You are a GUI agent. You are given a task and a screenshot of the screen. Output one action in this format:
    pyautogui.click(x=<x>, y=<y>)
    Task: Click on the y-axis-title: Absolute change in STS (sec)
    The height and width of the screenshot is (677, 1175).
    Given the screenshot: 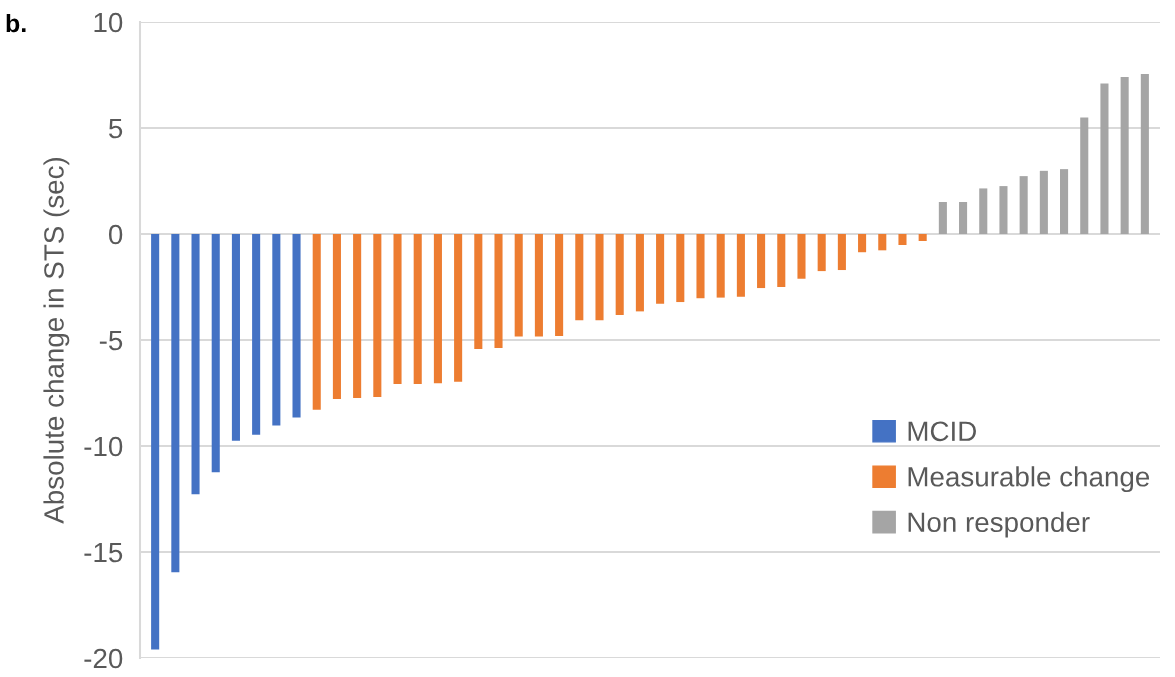 What is the action you would take?
    pyautogui.click(x=56, y=340)
    